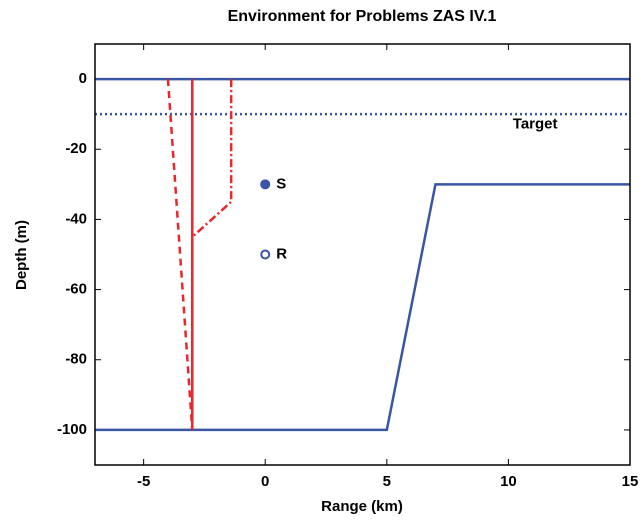  I want to click on y-tick-label: -60, so click(76, 289).